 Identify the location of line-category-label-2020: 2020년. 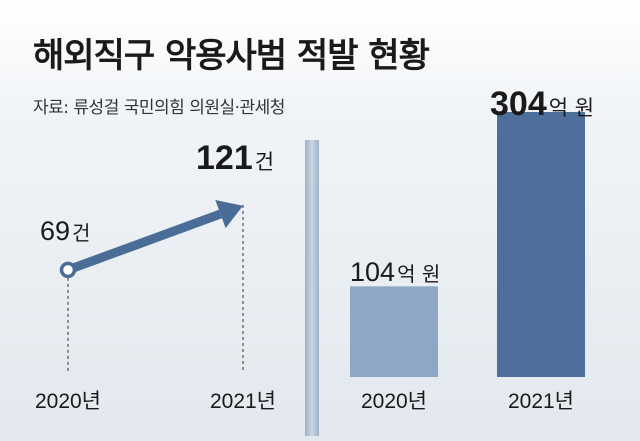
(68, 401).